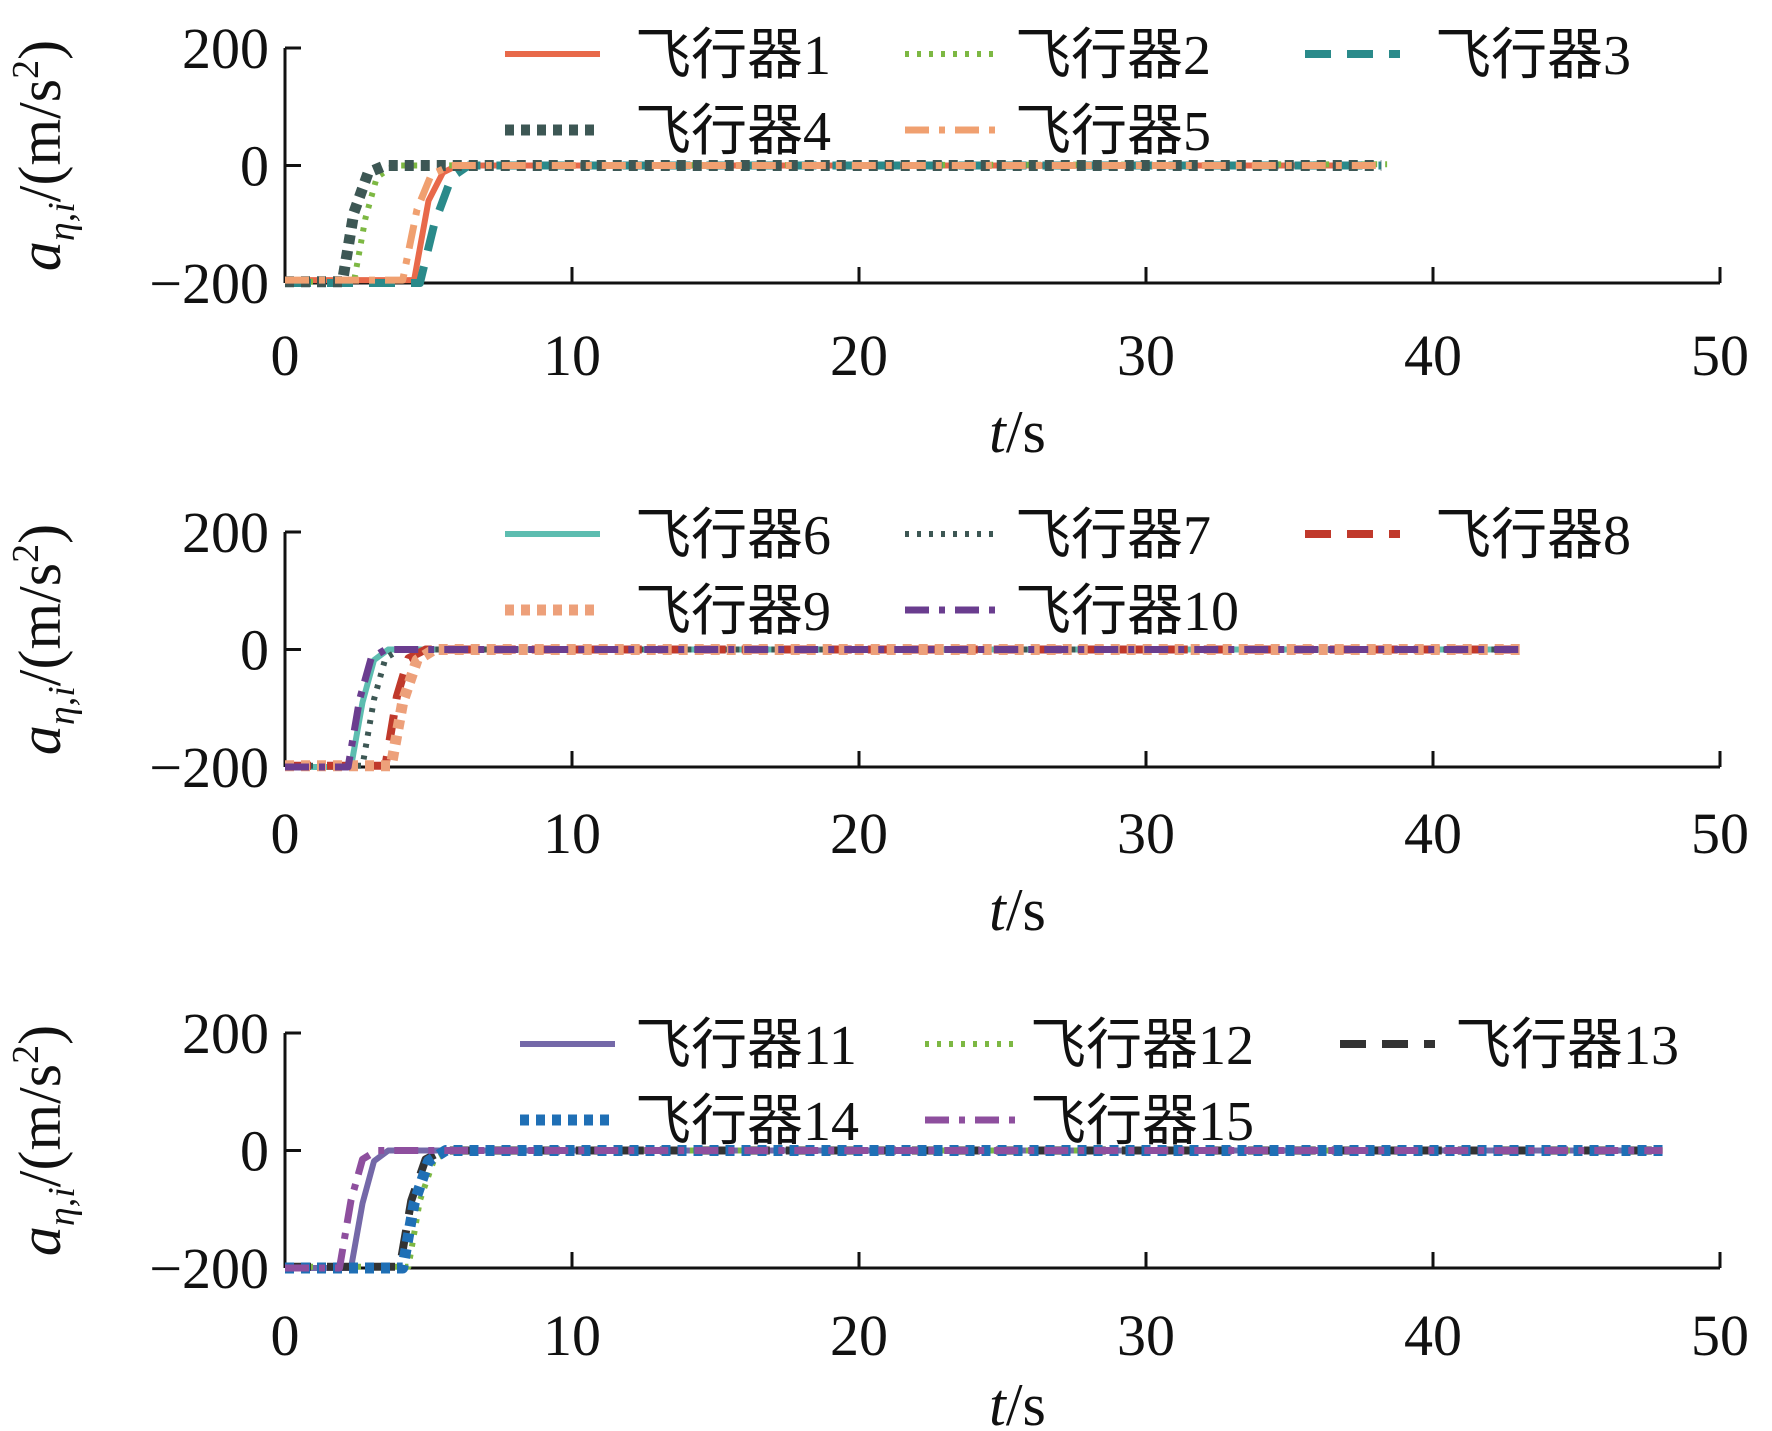 The image size is (1772, 1431). Describe the element at coordinates (1068, 94) in the screenshot. I see `legend: 飞行器1 飞行器2 飞行器3 飞行器4 飞行器5` at that location.